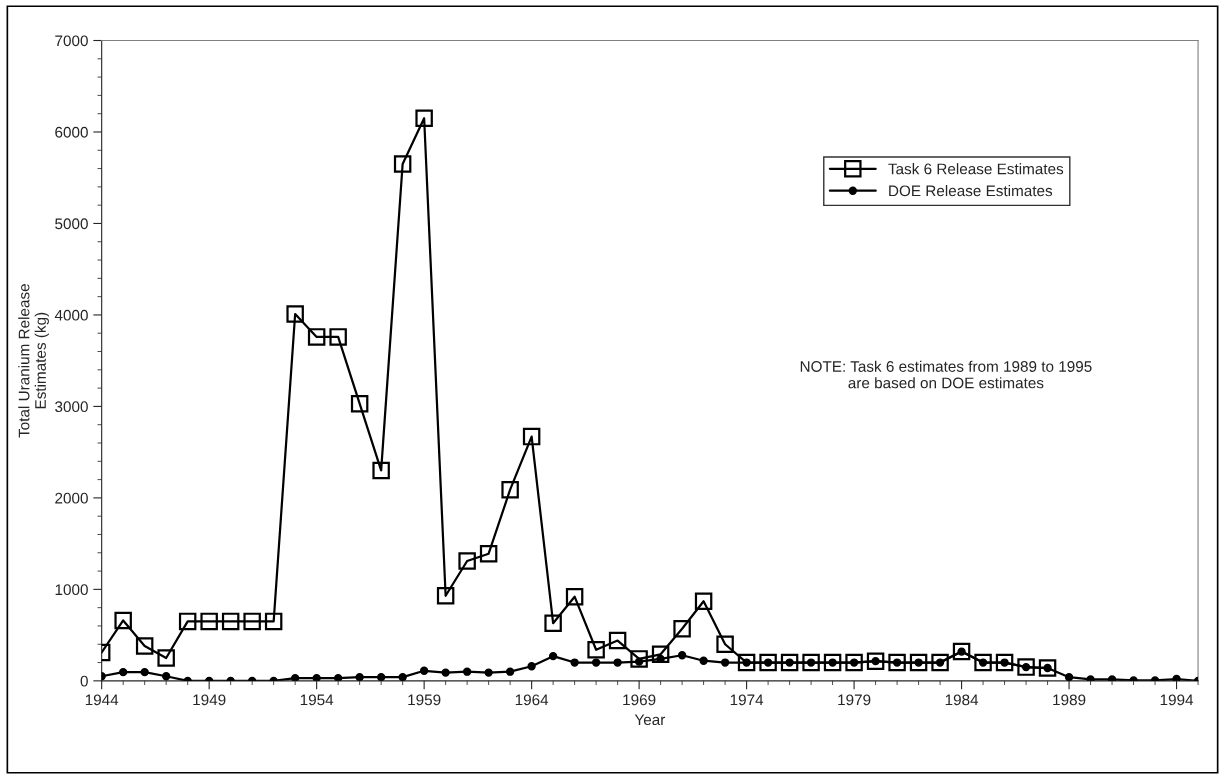  Describe the element at coordinates (962, 700) in the screenshot. I see `x-tick-label: 1984` at that location.